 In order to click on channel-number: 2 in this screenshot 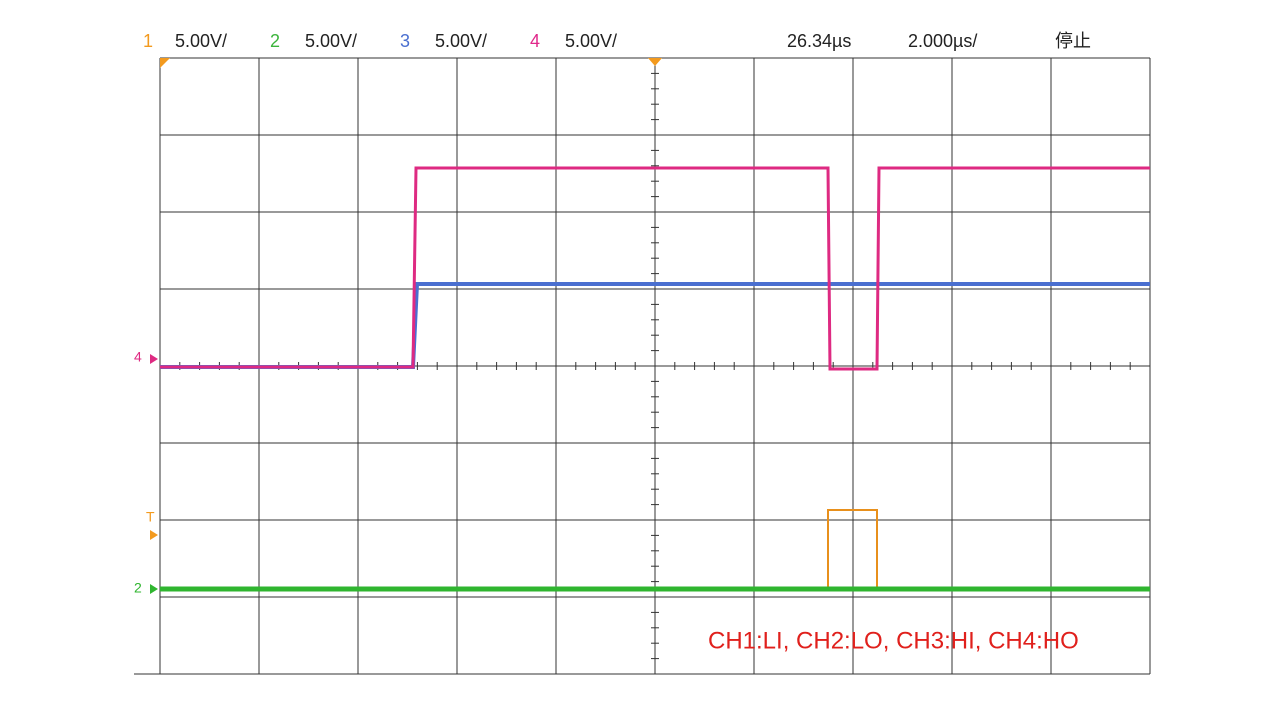, I will do `click(275, 41)`.